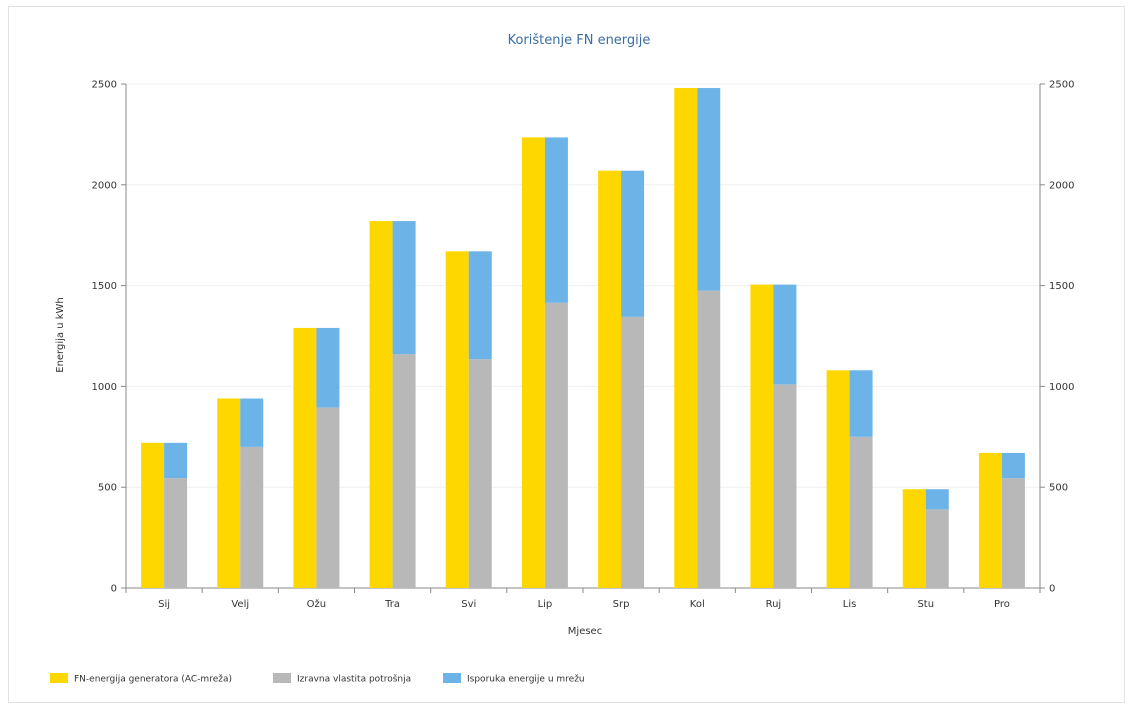 The height and width of the screenshot is (709, 1131). I want to click on bar-lis-generator, so click(838, 479).